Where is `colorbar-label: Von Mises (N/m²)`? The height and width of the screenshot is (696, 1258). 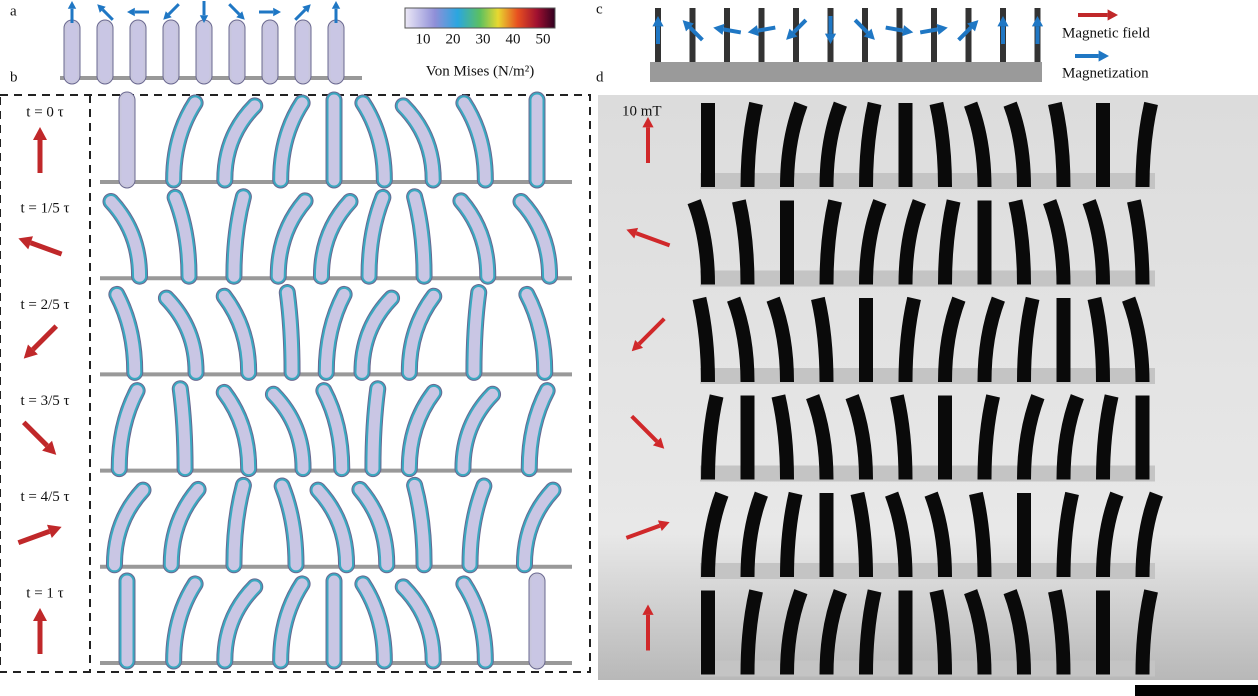 colorbar-label: Von Mises (N/m²) is located at coordinates (480, 71).